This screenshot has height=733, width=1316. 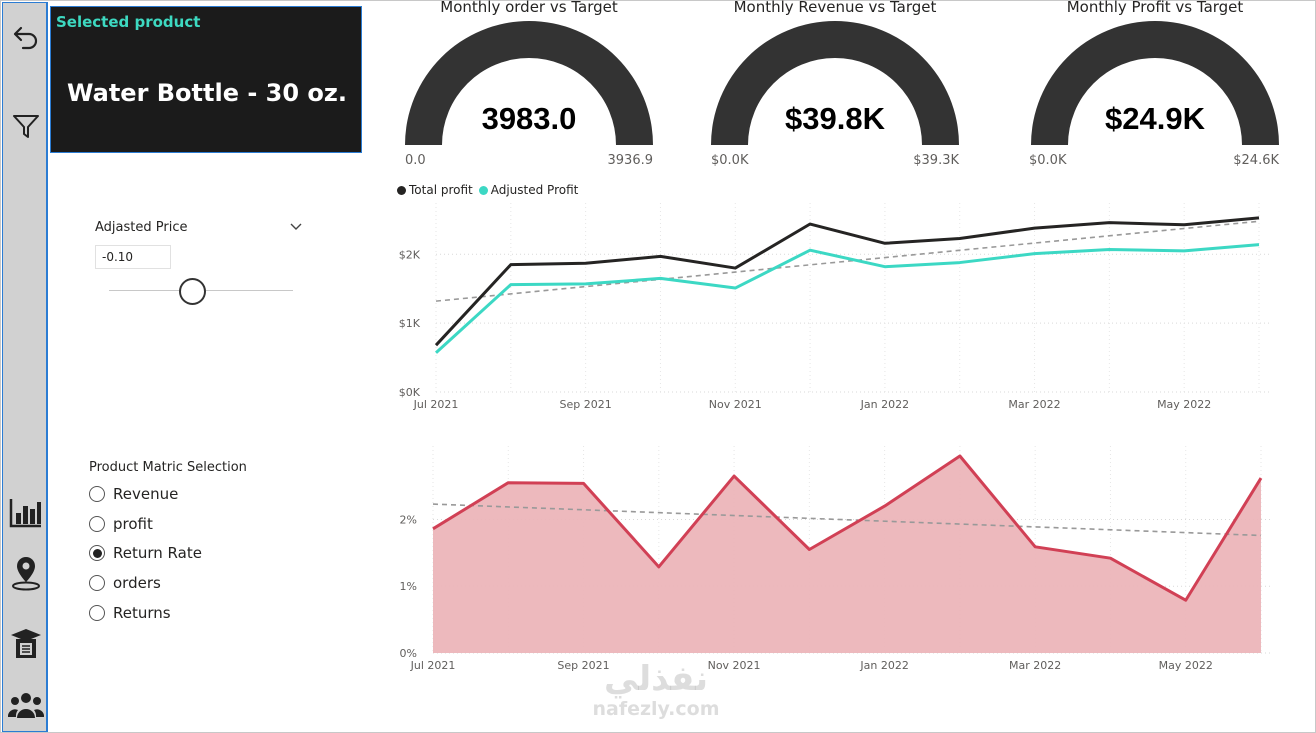 I want to click on selected-product-card: Selected product Water Bottle - 30 oz., so click(x=206, y=79).